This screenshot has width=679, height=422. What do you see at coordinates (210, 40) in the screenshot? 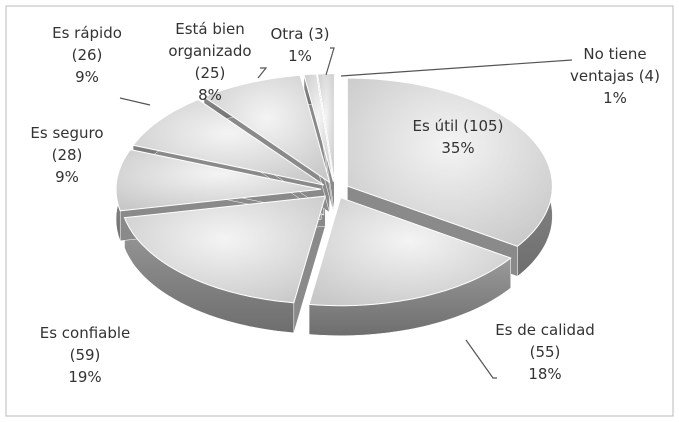
I see `category-label: Está bien organizado` at bounding box center [210, 40].